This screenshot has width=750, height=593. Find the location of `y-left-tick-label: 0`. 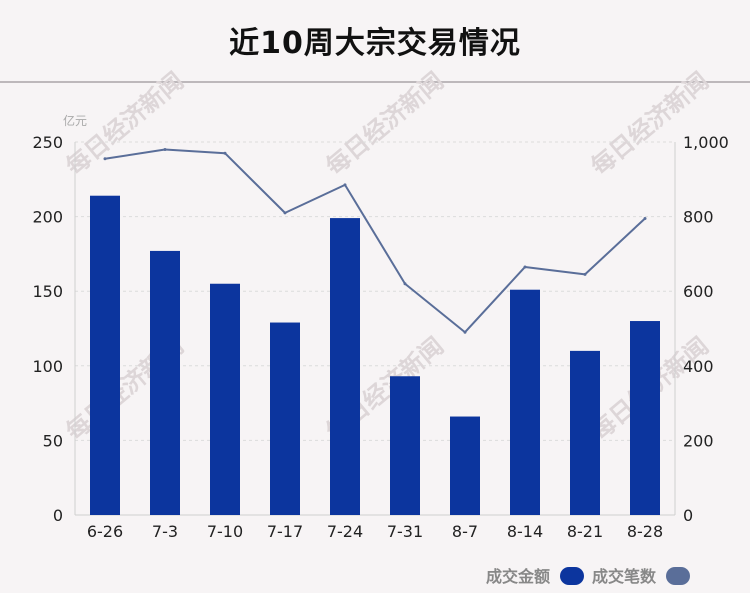

y-left-tick-label: 0 is located at coordinates (58, 515).